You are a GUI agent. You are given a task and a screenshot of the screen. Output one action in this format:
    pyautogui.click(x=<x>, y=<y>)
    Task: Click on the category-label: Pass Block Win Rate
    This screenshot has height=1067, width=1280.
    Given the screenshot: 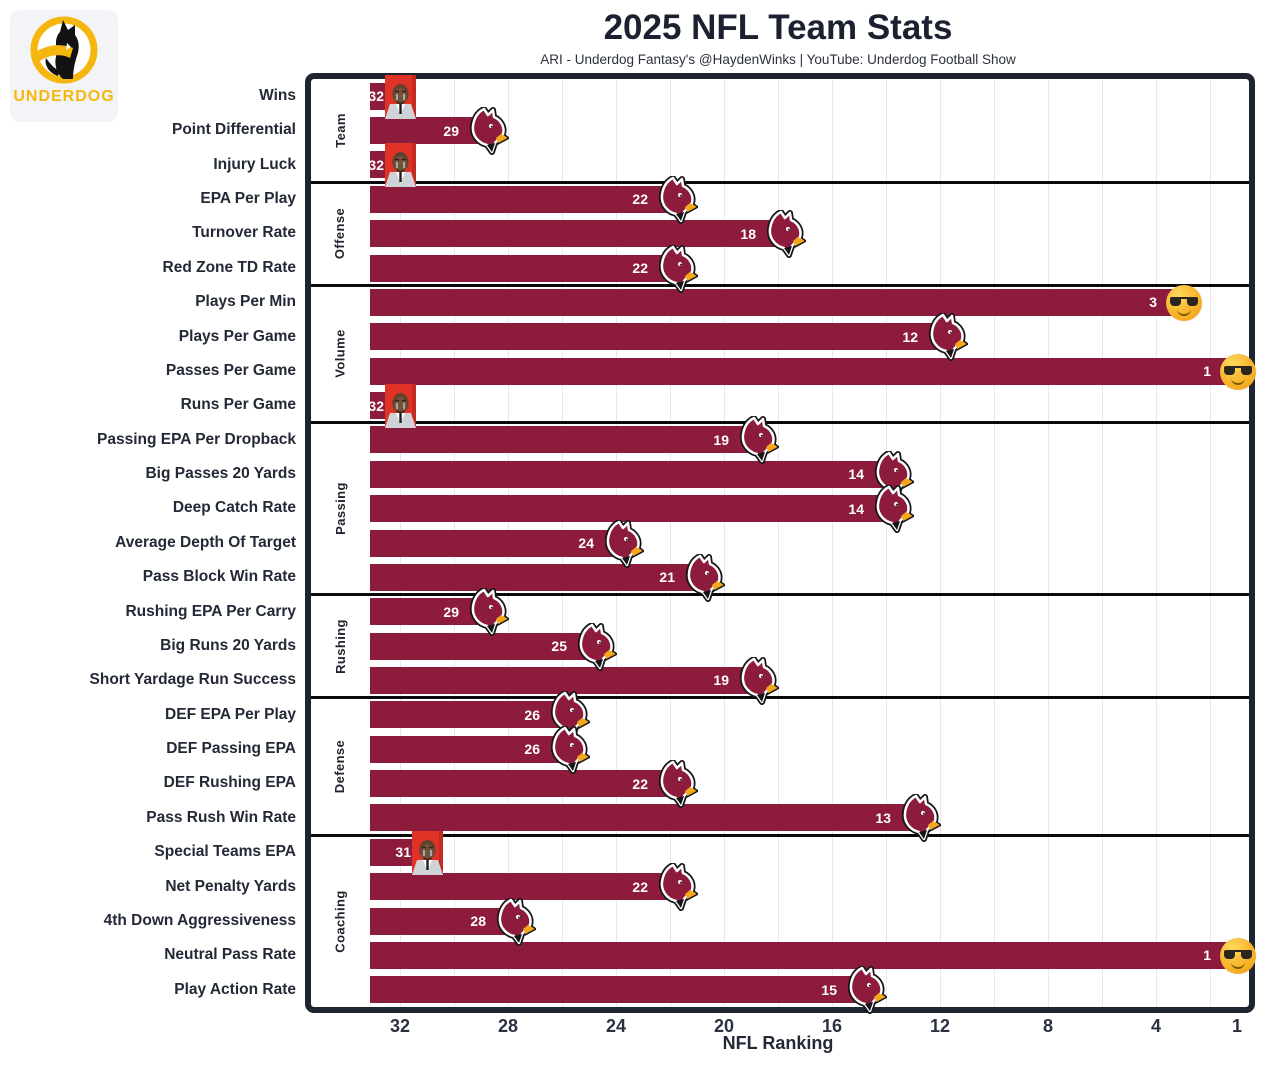 What is the action you would take?
    pyautogui.click(x=219, y=577)
    